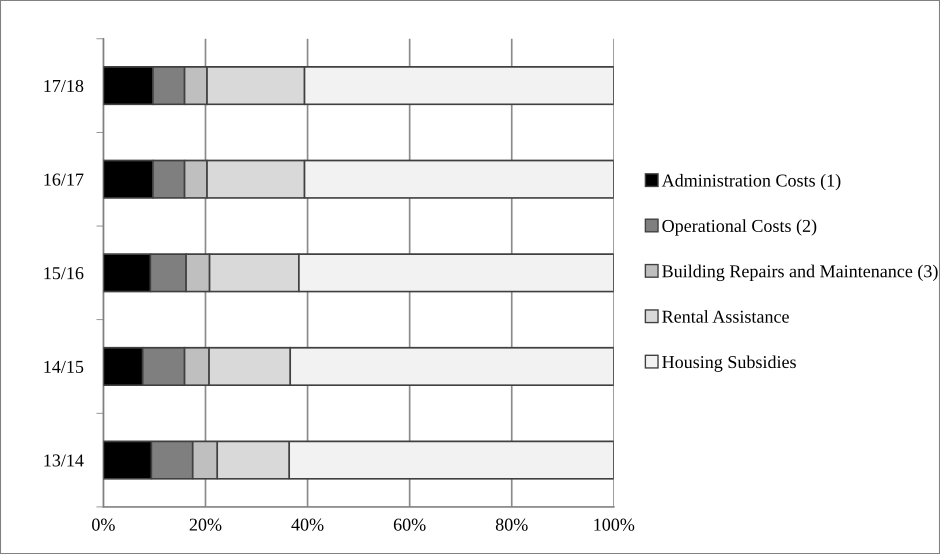  What do you see at coordinates (614, 524) in the screenshot?
I see `x-tick-label: 100%` at bounding box center [614, 524].